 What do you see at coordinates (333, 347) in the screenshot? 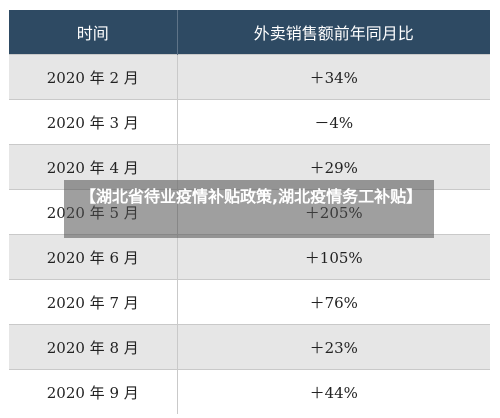
I see `row-value-cell: ＋23%` at bounding box center [333, 347].